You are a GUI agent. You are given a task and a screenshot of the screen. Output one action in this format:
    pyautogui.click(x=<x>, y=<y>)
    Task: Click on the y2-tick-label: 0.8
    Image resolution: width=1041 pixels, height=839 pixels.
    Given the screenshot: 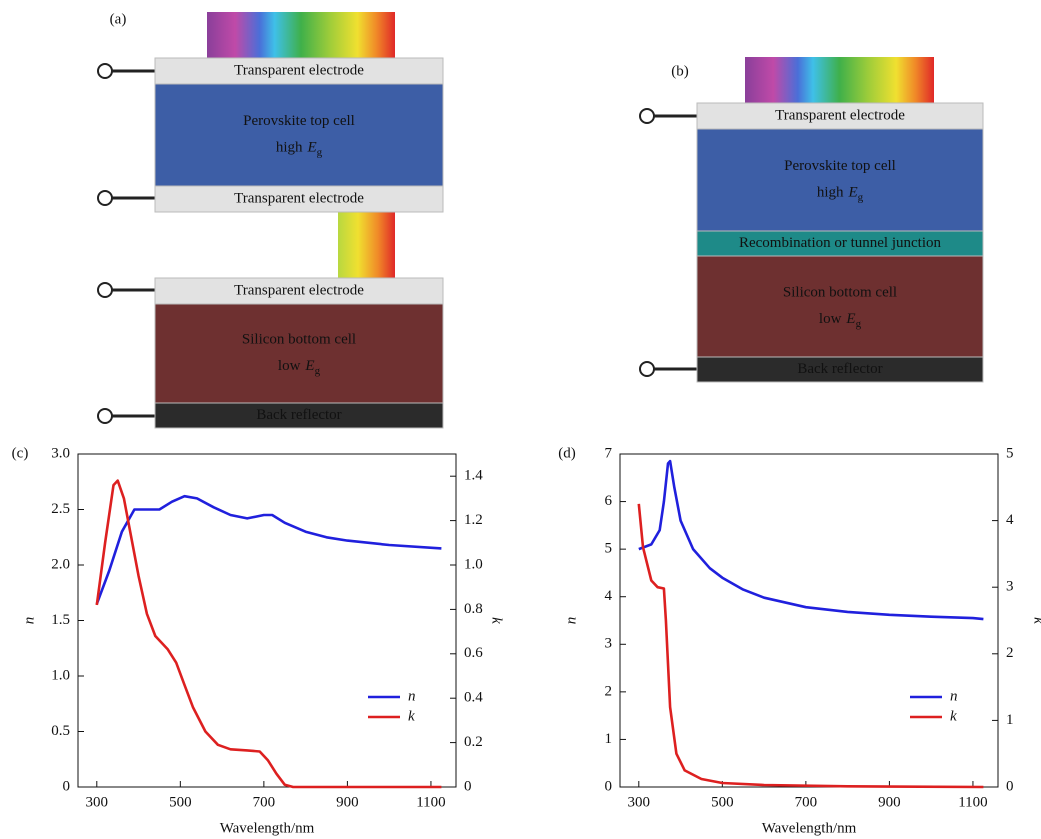 What is the action you would take?
    pyautogui.click(x=473, y=609)
    